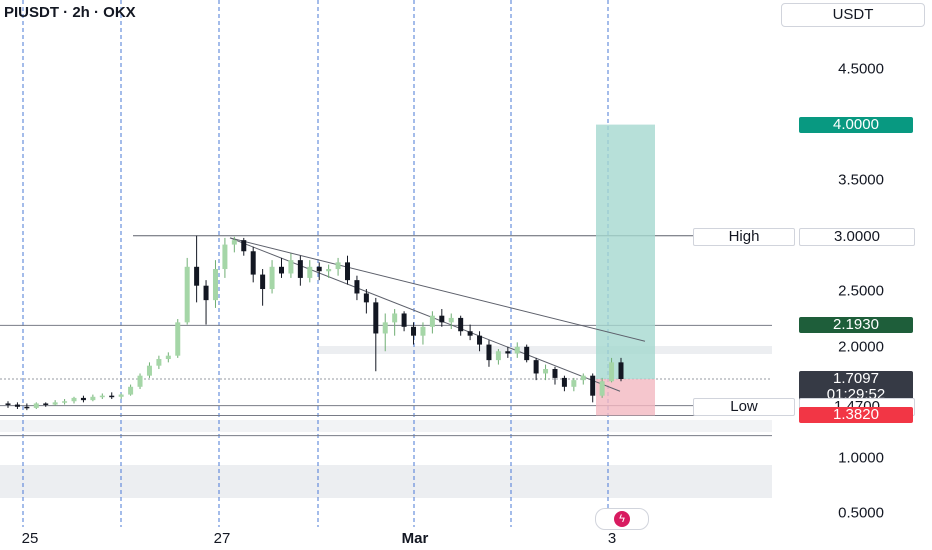 The image size is (932, 550). I want to click on currency-unit-button: USDT, so click(853, 15).